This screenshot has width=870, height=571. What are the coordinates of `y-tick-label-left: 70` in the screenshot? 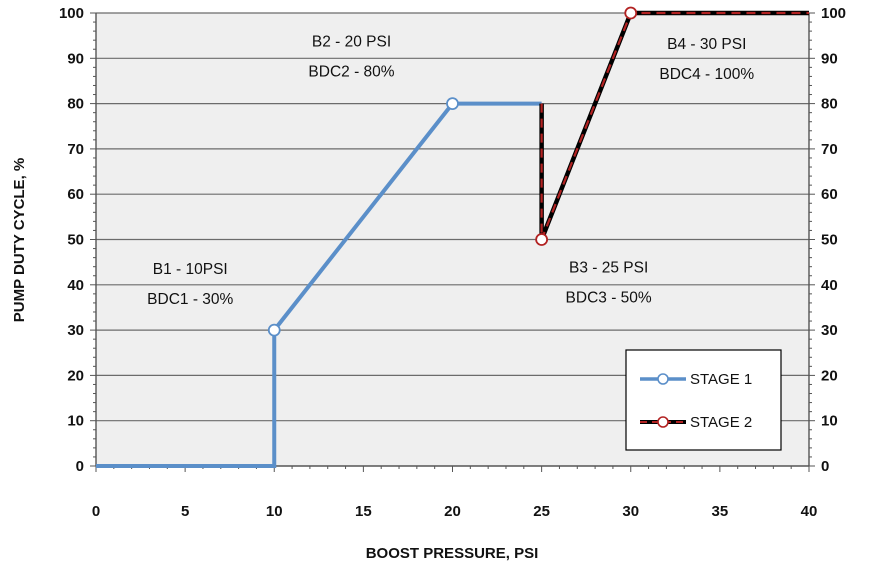 It's located at (75, 149).